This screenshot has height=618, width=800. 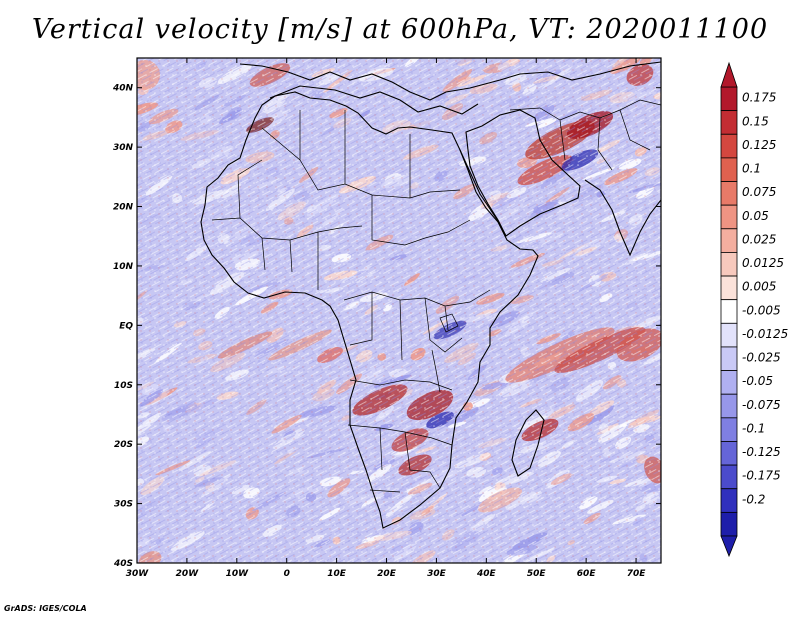 What do you see at coordinates (437, 574) in the screenshot?
I see `lon-label: 30E` at bounding box center [437, 574].